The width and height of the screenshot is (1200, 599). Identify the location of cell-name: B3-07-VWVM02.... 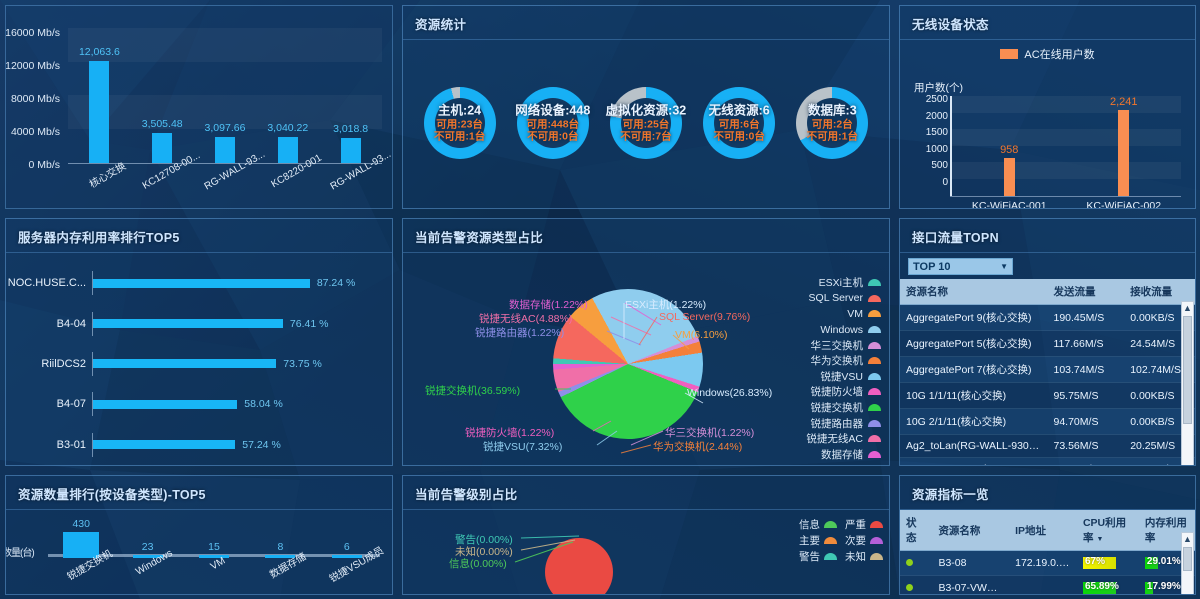
(971, 584).